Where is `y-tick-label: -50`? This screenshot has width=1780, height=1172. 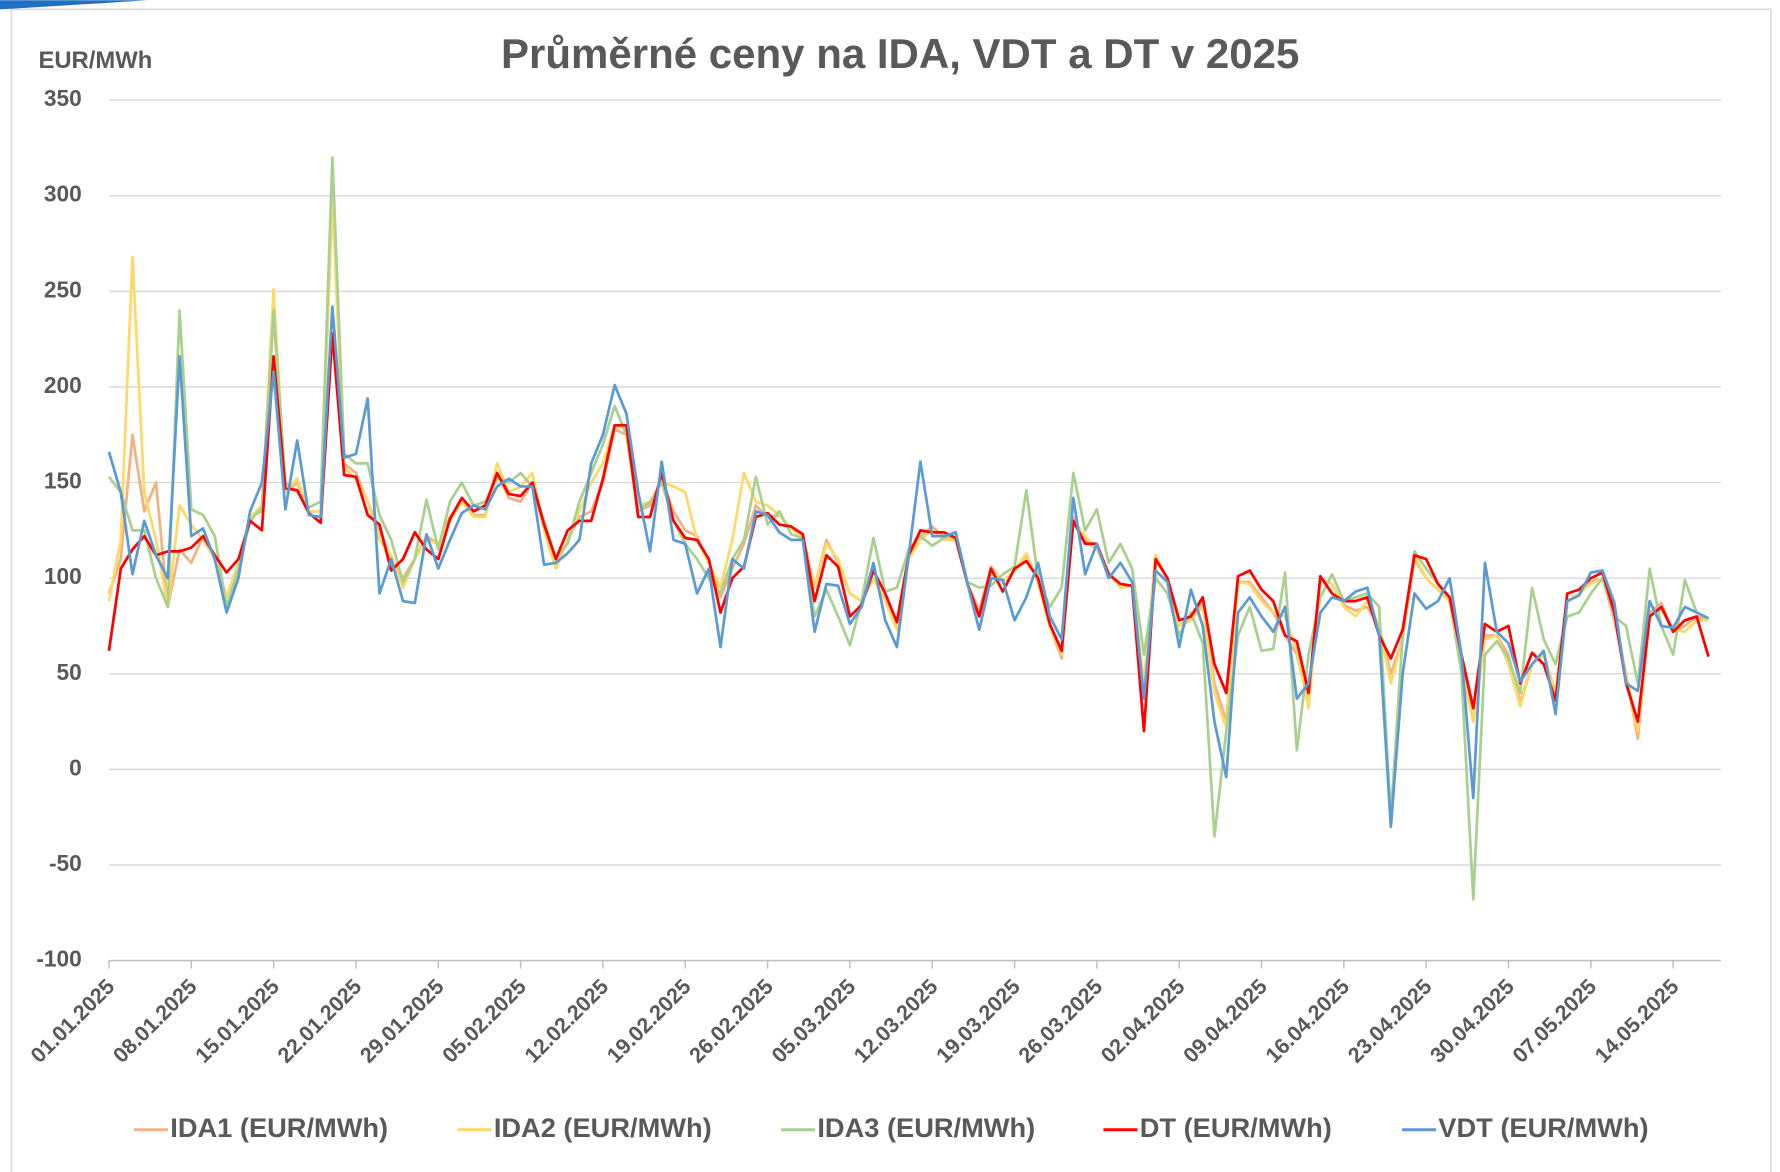
y-tick-label: -50 is located at coordinates (65, 863).